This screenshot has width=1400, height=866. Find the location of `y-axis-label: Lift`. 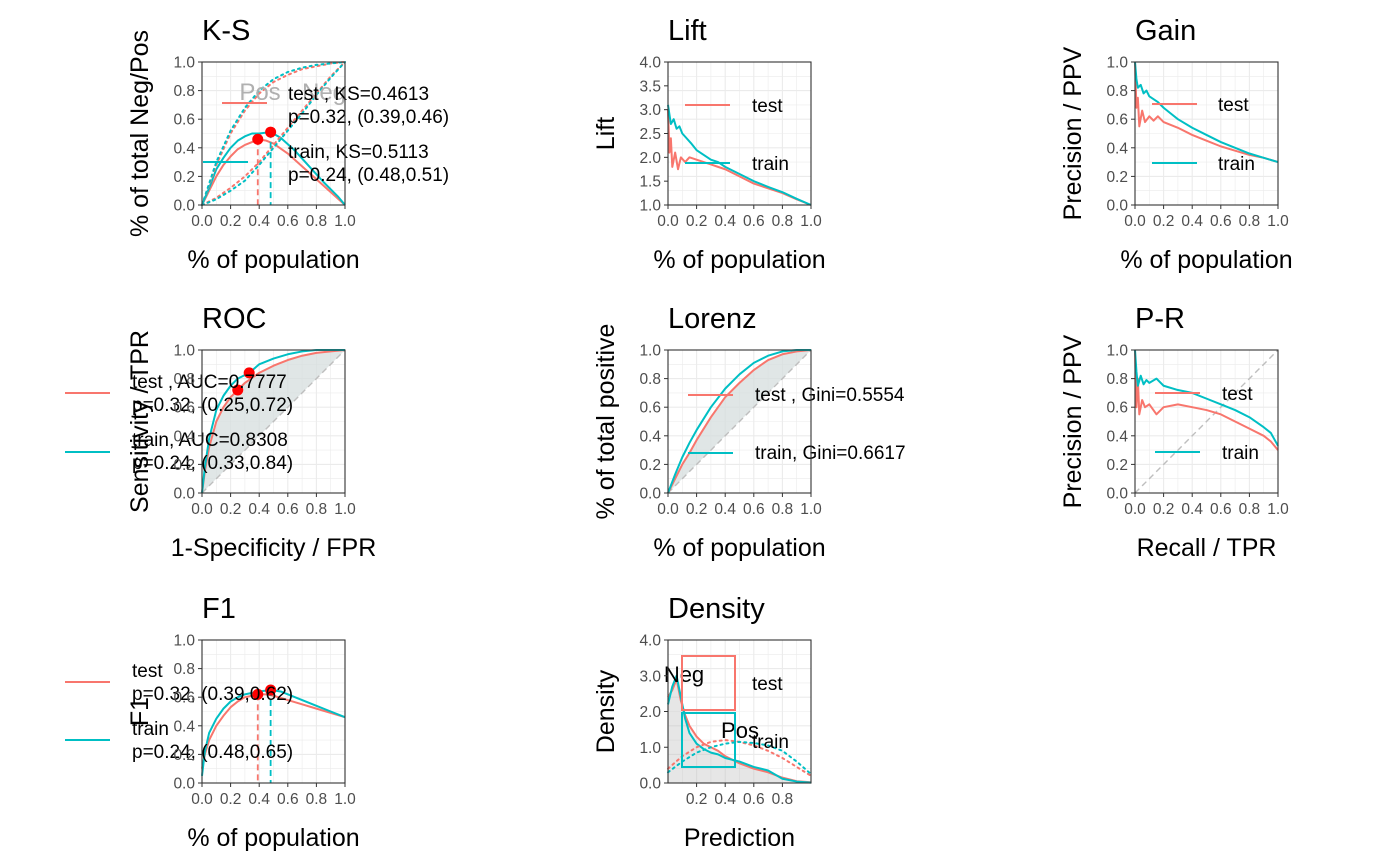

y-axis-label: Lift is located at coordinates (606, 133).